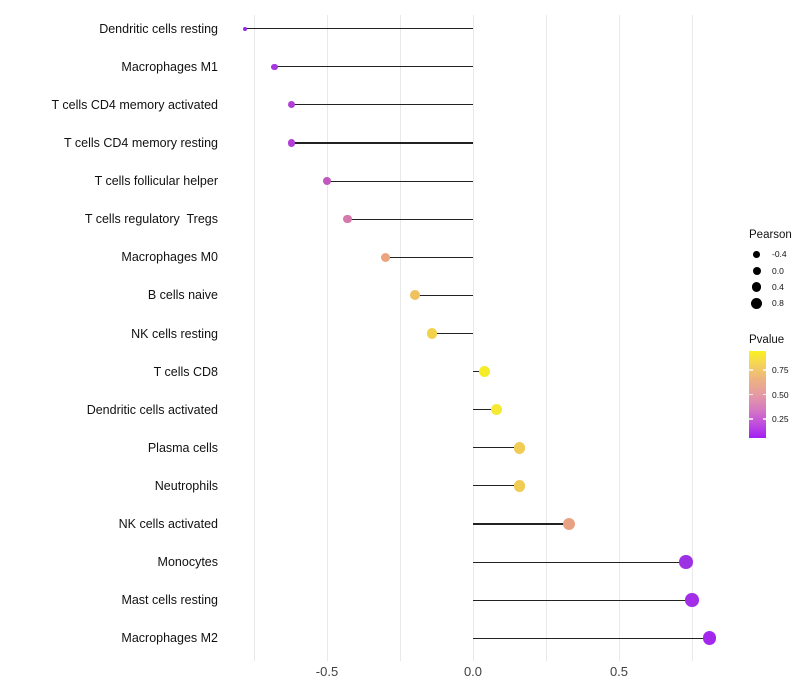  Describe the element at coordinates (780, 418) in the screenshot. I see `pvalue-tick-label: 0.25` at that location.